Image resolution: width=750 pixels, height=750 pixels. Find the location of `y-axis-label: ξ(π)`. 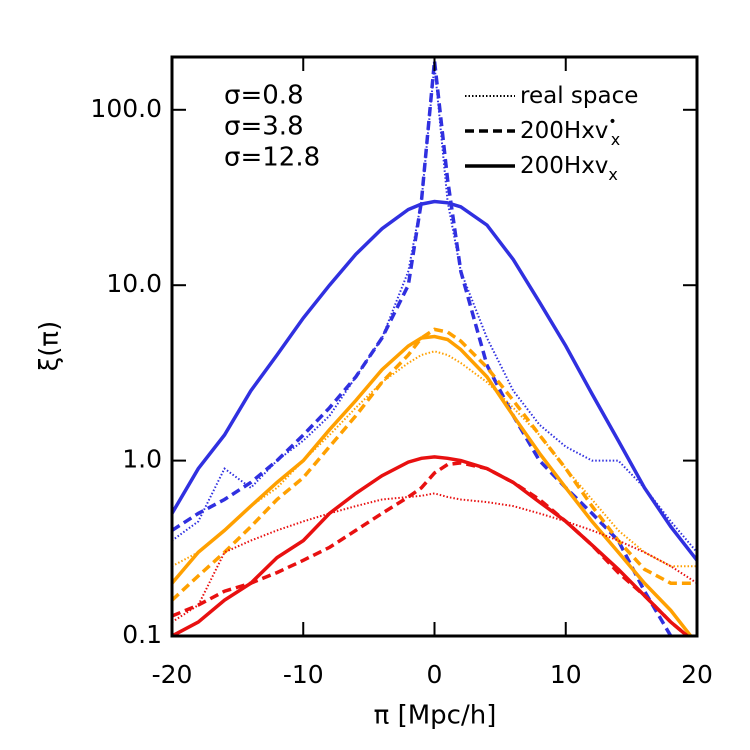

y-axis-label: ξ(π) is located at coordinates (50, 346).